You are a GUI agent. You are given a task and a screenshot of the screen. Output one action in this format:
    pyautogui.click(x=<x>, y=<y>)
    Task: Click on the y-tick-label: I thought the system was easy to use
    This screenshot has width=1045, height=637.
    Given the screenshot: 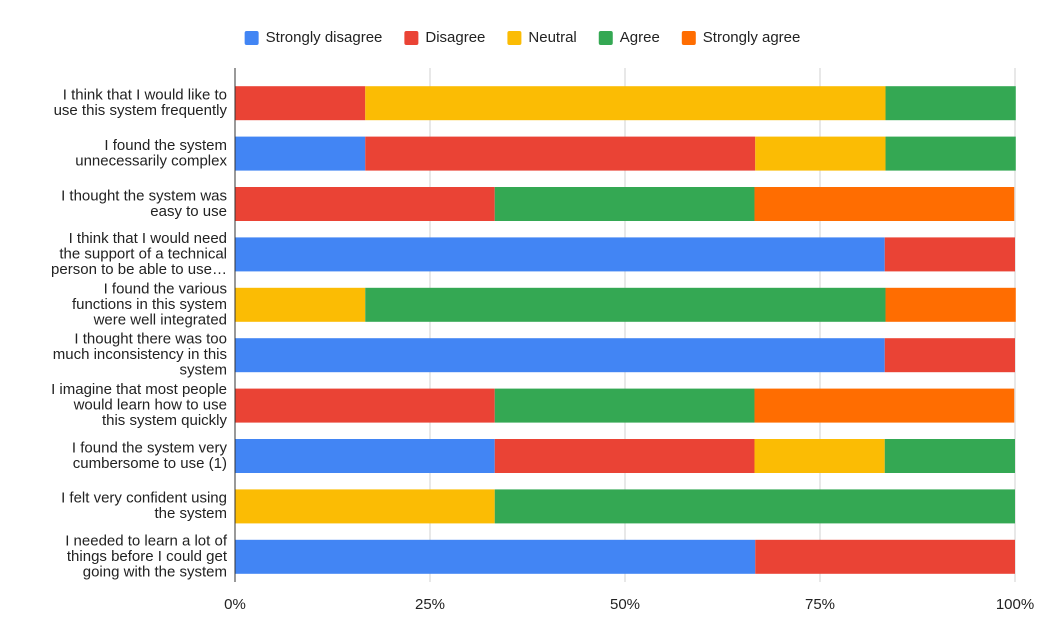 What is the action you would take?
    pyautogui.click(x=144, y=203)
    